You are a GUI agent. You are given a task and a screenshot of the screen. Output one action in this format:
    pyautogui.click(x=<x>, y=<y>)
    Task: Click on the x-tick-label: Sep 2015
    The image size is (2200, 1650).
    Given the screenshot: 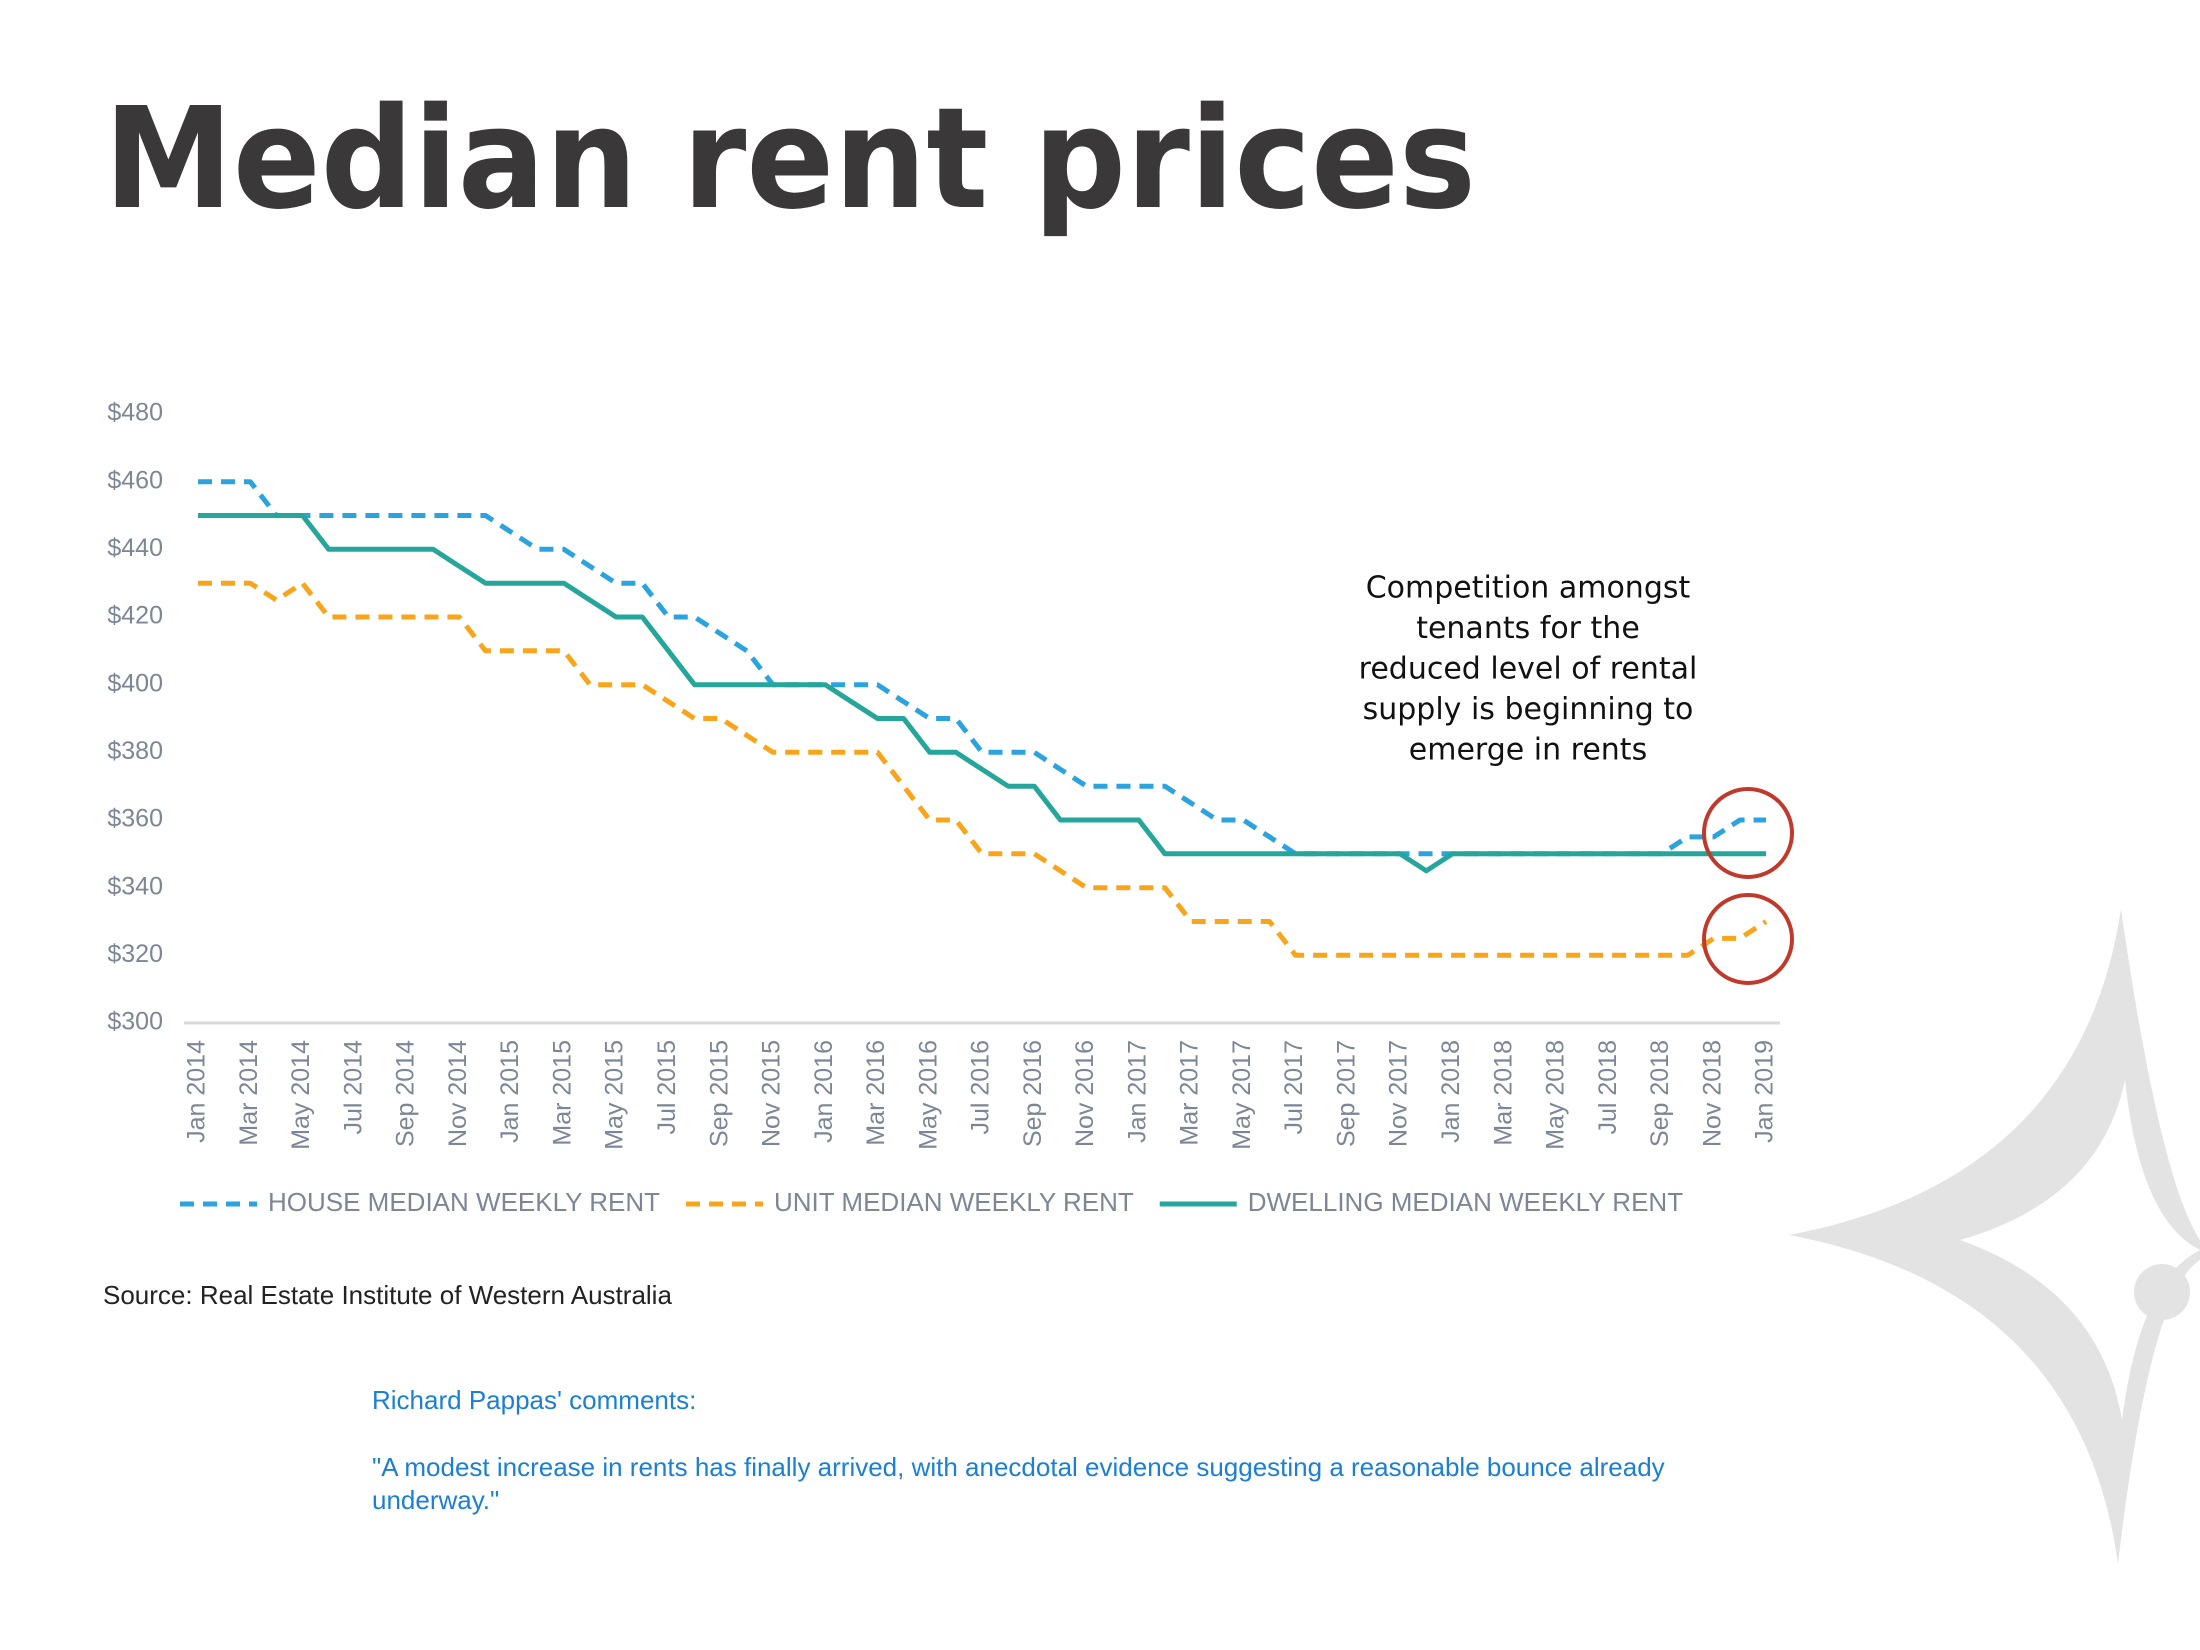 What is the action you would take?
    pyautogui.click(x=719, y=1093)
    